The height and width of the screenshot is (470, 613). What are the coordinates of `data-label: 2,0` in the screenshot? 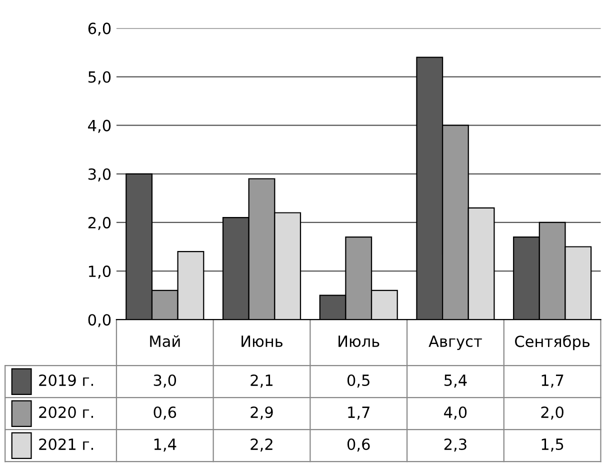 It's located at (552, 413).